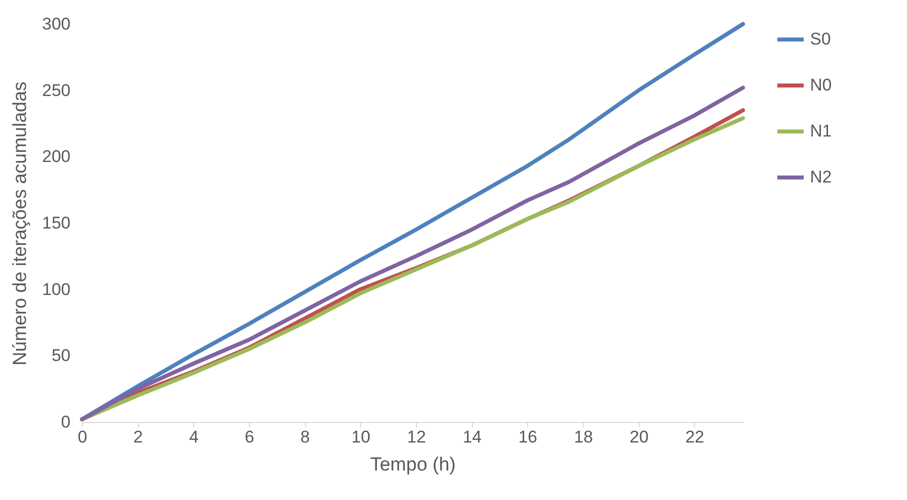  I want to click on y-axis-title: Número de iterações acumuladas, so click(21, 223).